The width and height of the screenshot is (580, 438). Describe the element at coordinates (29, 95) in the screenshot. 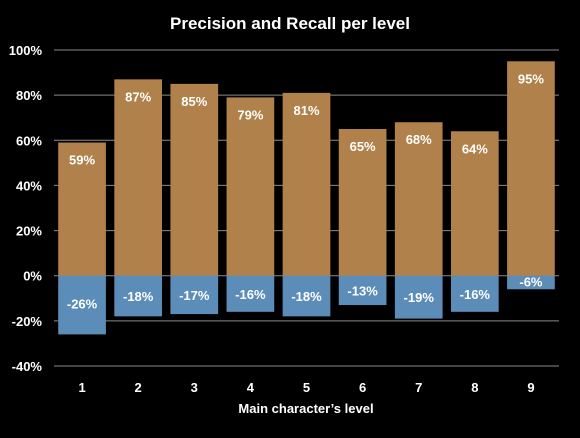

I see `y-tick-label: 80%` at that location.